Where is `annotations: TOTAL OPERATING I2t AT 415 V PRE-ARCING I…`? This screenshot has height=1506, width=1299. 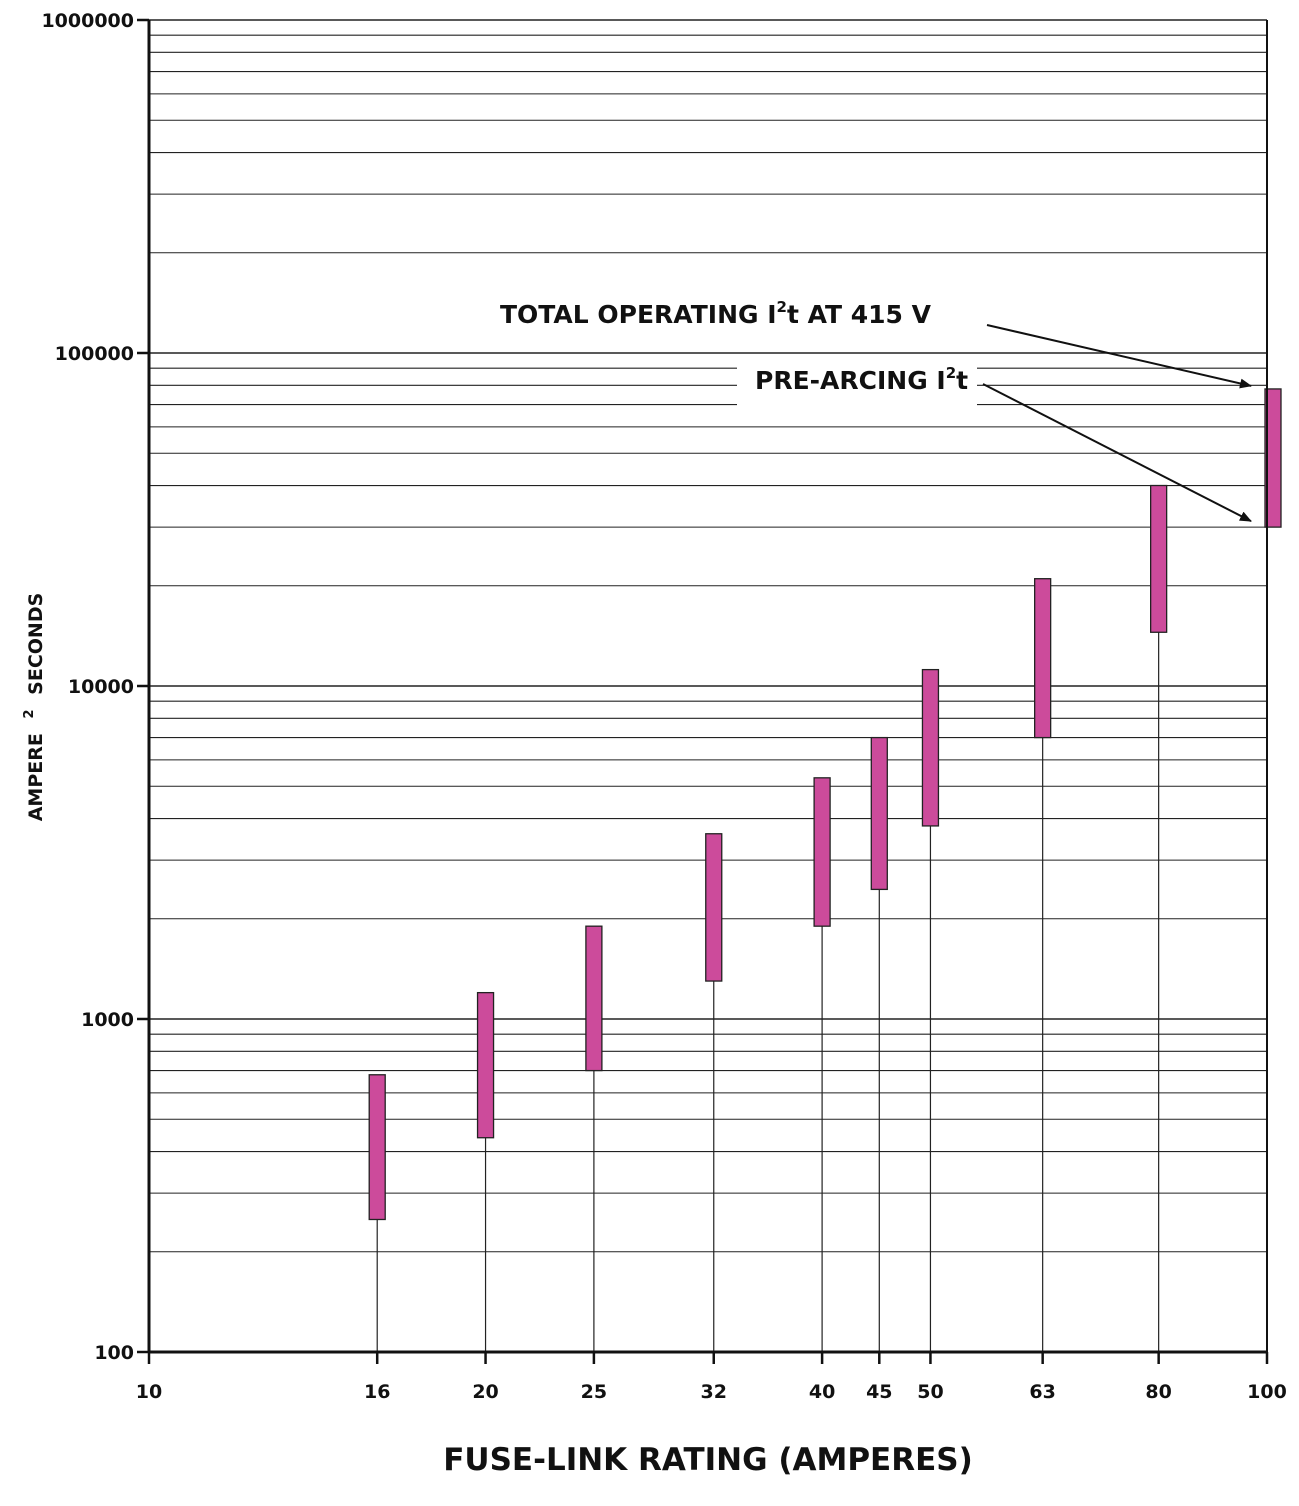
annotations: TOTAL OPERATING I2t AT 415 V PRE-ARCING I… is located at coordinates (876, 410).